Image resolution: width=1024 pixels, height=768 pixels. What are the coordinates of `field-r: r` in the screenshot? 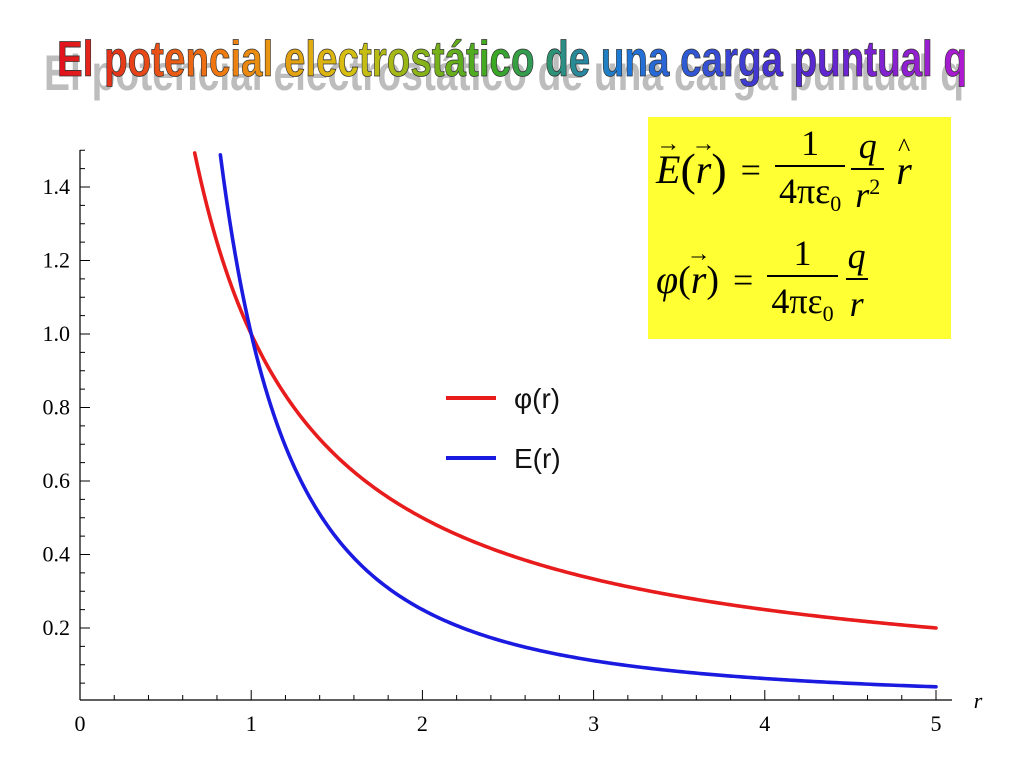 It's located at (862, 194).